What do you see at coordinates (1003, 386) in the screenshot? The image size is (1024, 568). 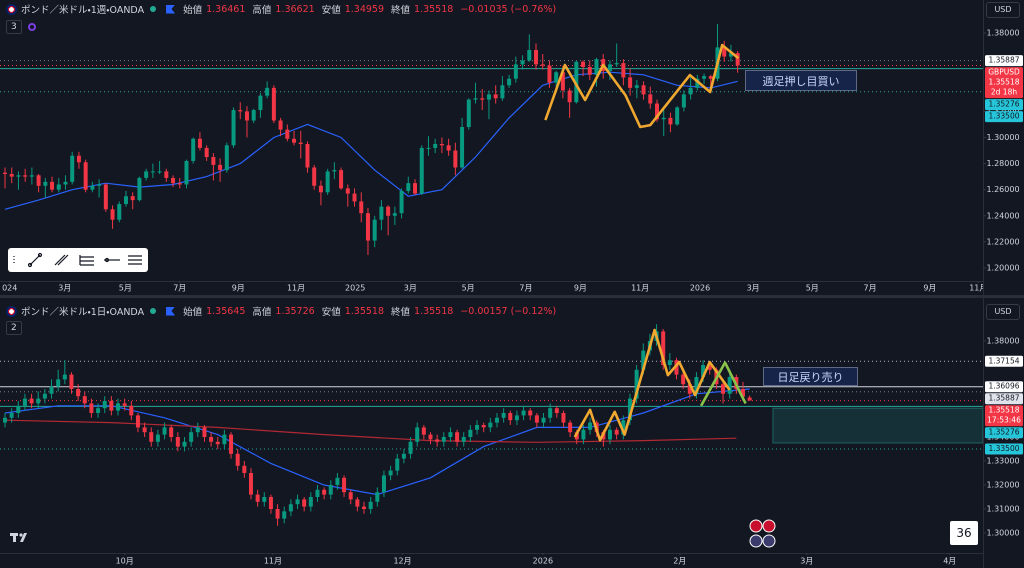 I see `price-badge: 1.36096` at bounding box center [1003, 386].